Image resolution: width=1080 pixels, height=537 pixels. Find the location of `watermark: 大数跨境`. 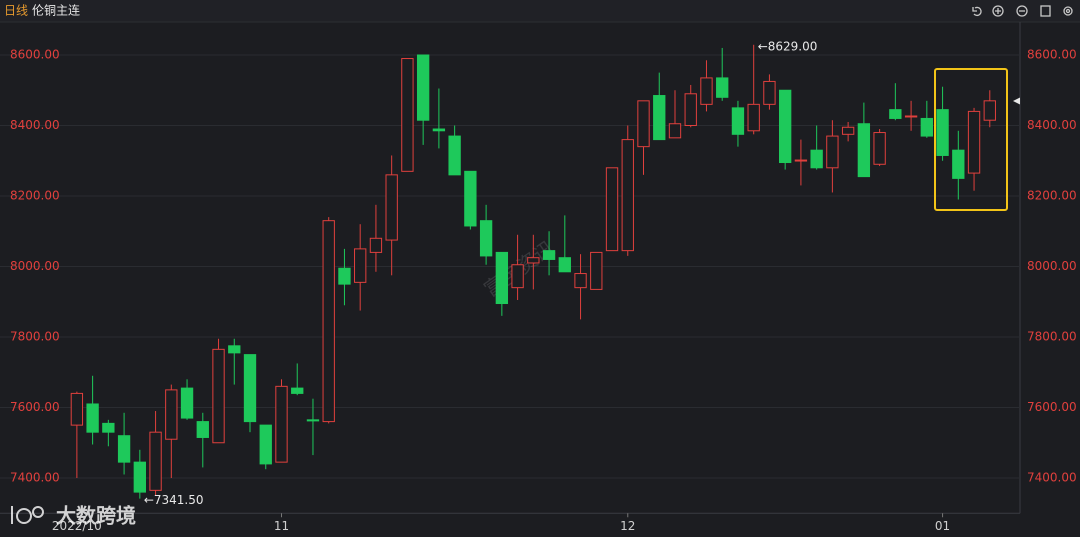

watermark: 大数跨境 is located at coordinates (96, 516).